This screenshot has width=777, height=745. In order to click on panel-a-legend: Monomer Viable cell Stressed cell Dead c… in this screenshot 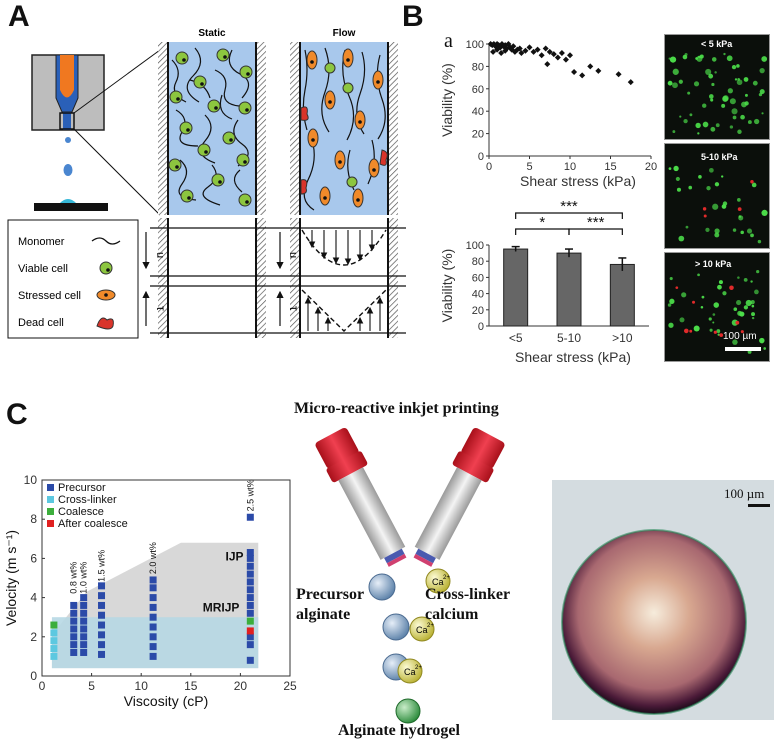, I will do `click(73, 279)`.